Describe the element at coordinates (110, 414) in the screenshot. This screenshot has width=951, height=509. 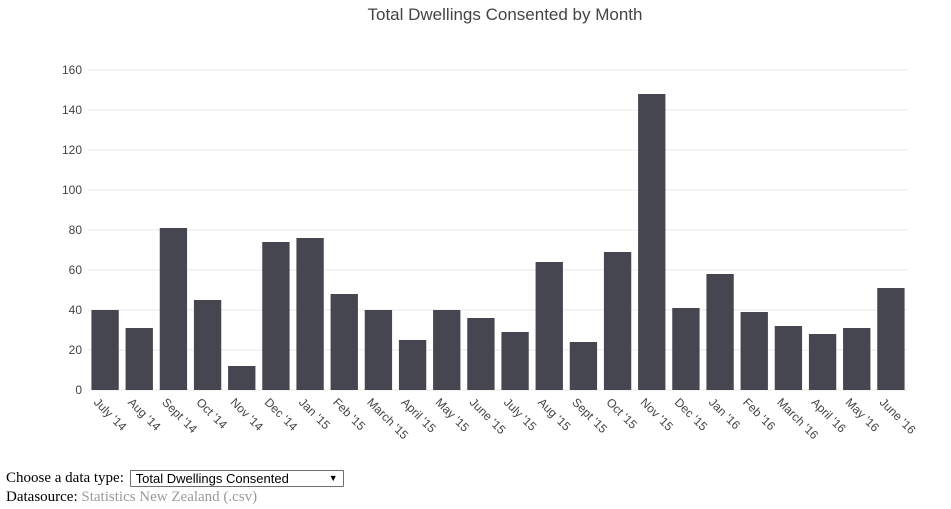
I see `x-tick-label: July '14` at that location.